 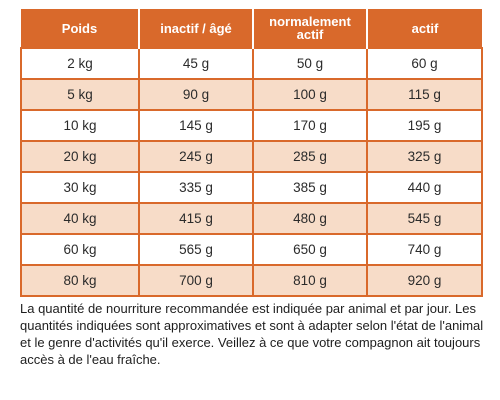 I want to click on cell-inactive: 45 g, so click(x=195, y=63).